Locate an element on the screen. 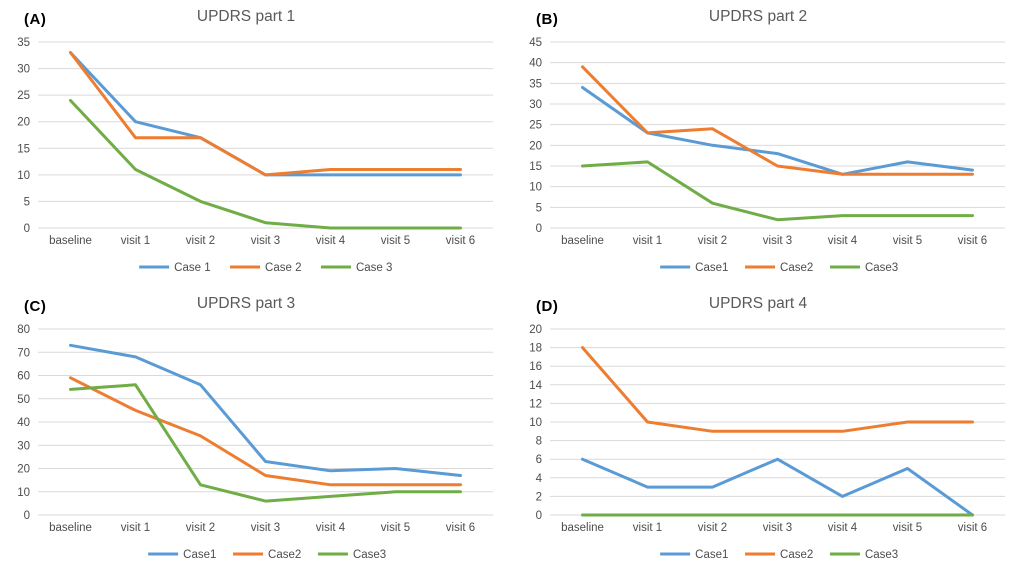 The image size is (1024, 574). legend: Case 1 Case 2 Case 3 is located at coordinates (265, 268).